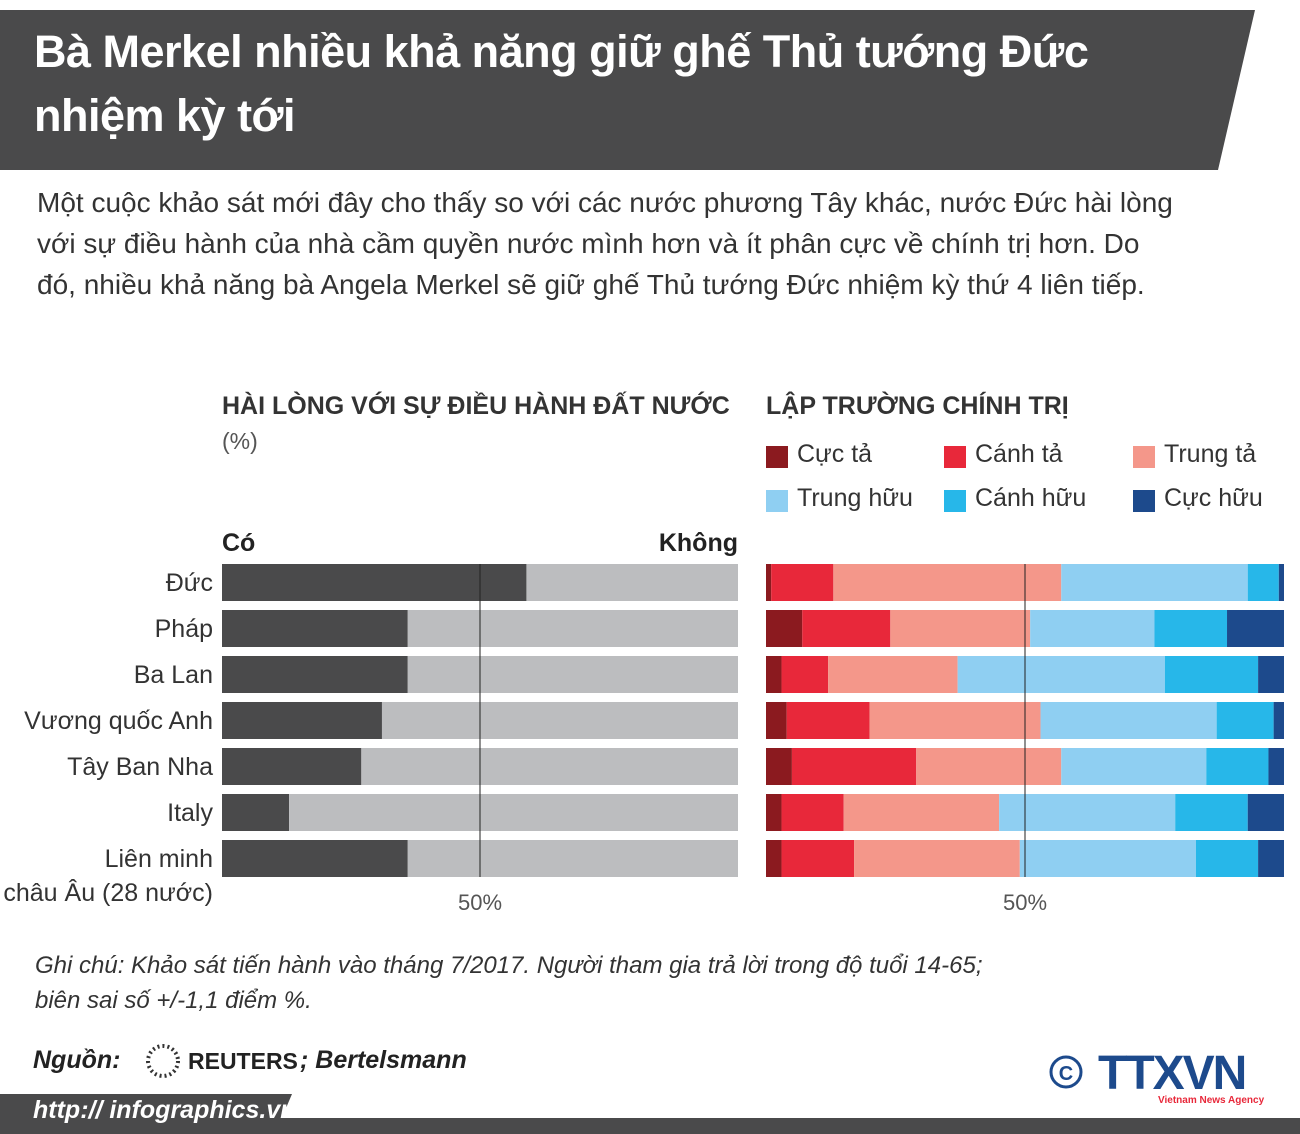  I want to click on url: http:// infographics.vn, so click(164, 1110).